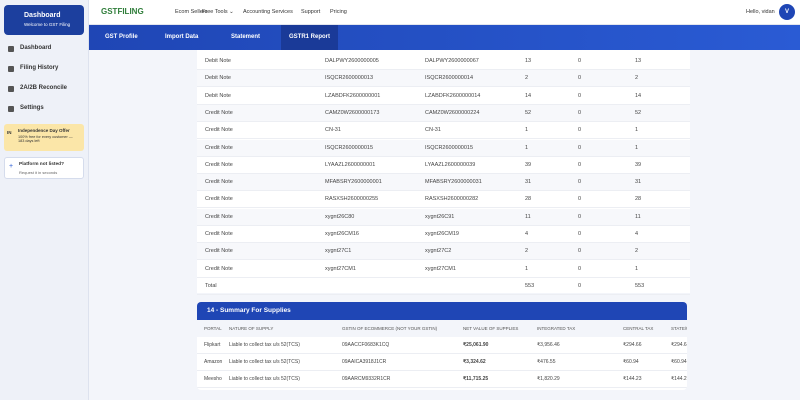  What do you see at coordinates (443, 217) in the screenshot?
I see `table-row: Credit Note xygnt26C80 xygnt26C91 11 0 11` at bounding box center [443, 217].